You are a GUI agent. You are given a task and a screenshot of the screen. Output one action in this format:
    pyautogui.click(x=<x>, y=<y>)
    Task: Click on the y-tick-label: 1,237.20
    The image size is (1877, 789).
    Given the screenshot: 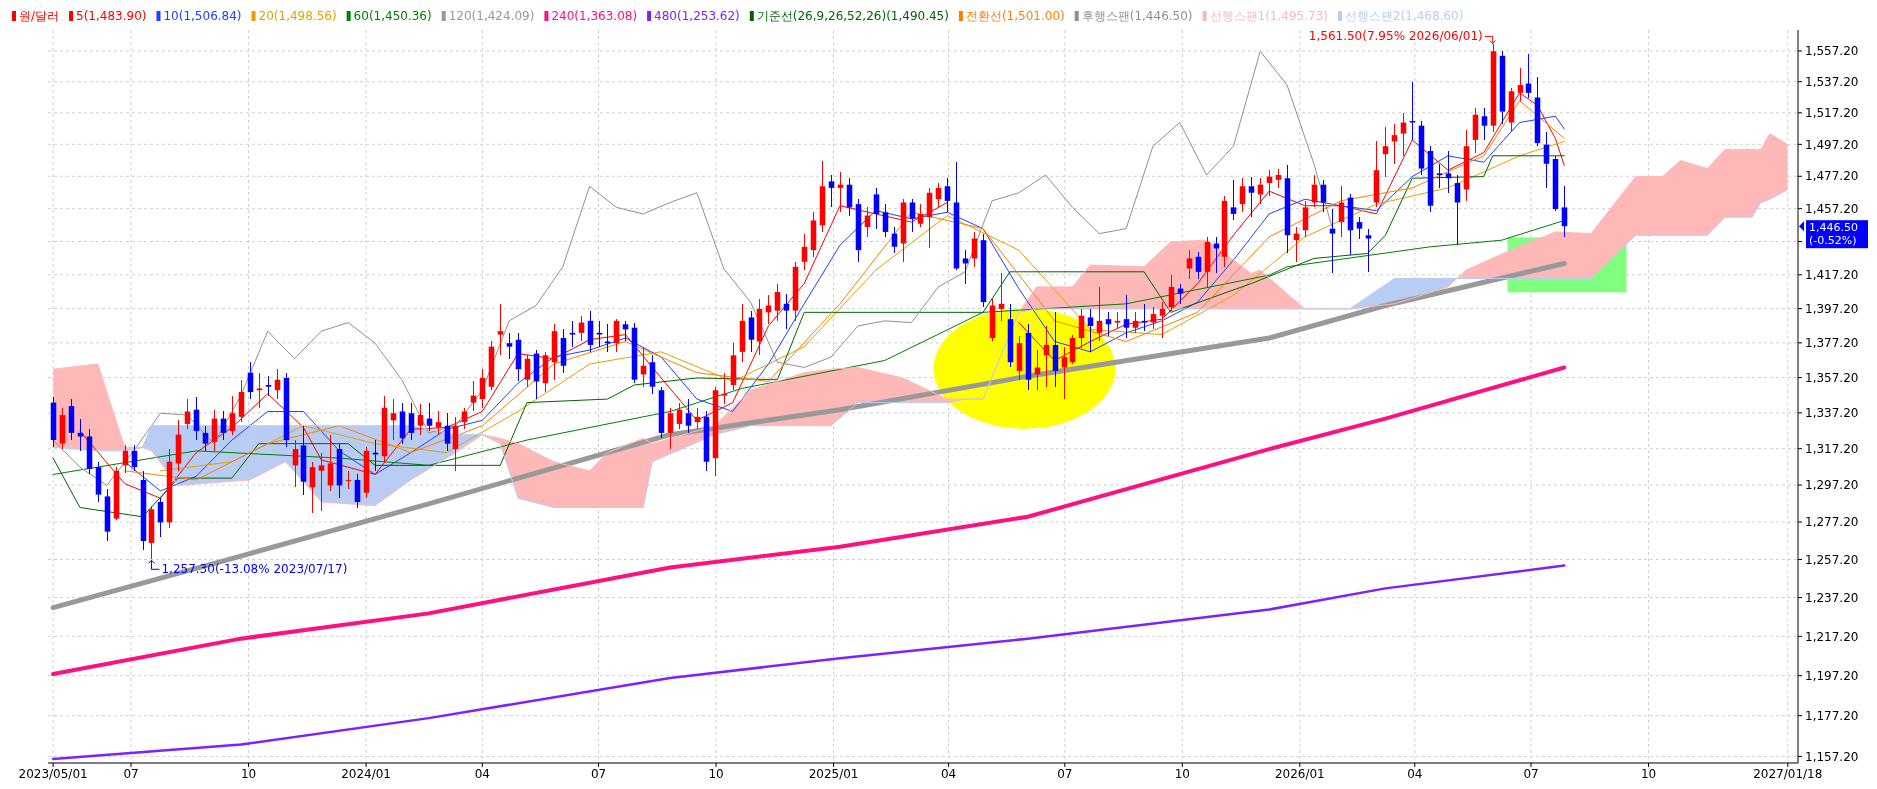 What is the action you would take?
    pyautogui.click(x=1832, y=597)
    